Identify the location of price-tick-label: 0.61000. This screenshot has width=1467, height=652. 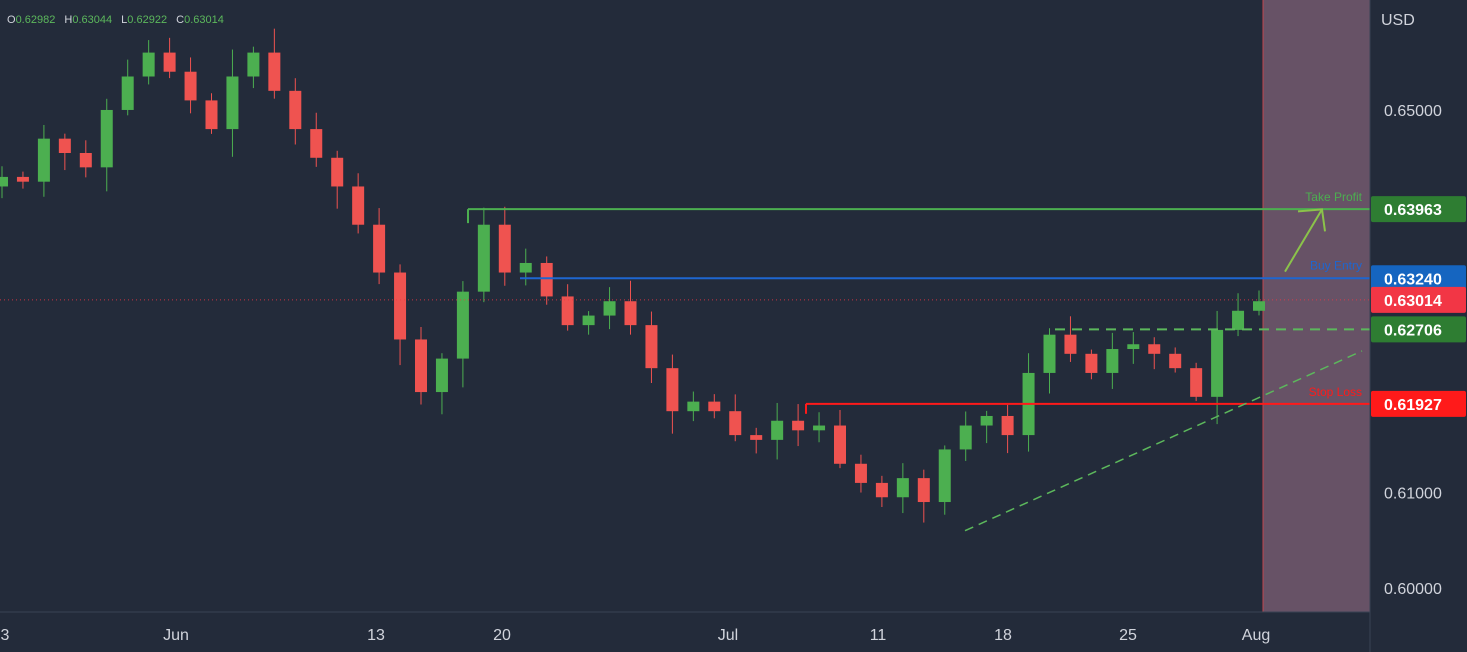
(1413, 493).